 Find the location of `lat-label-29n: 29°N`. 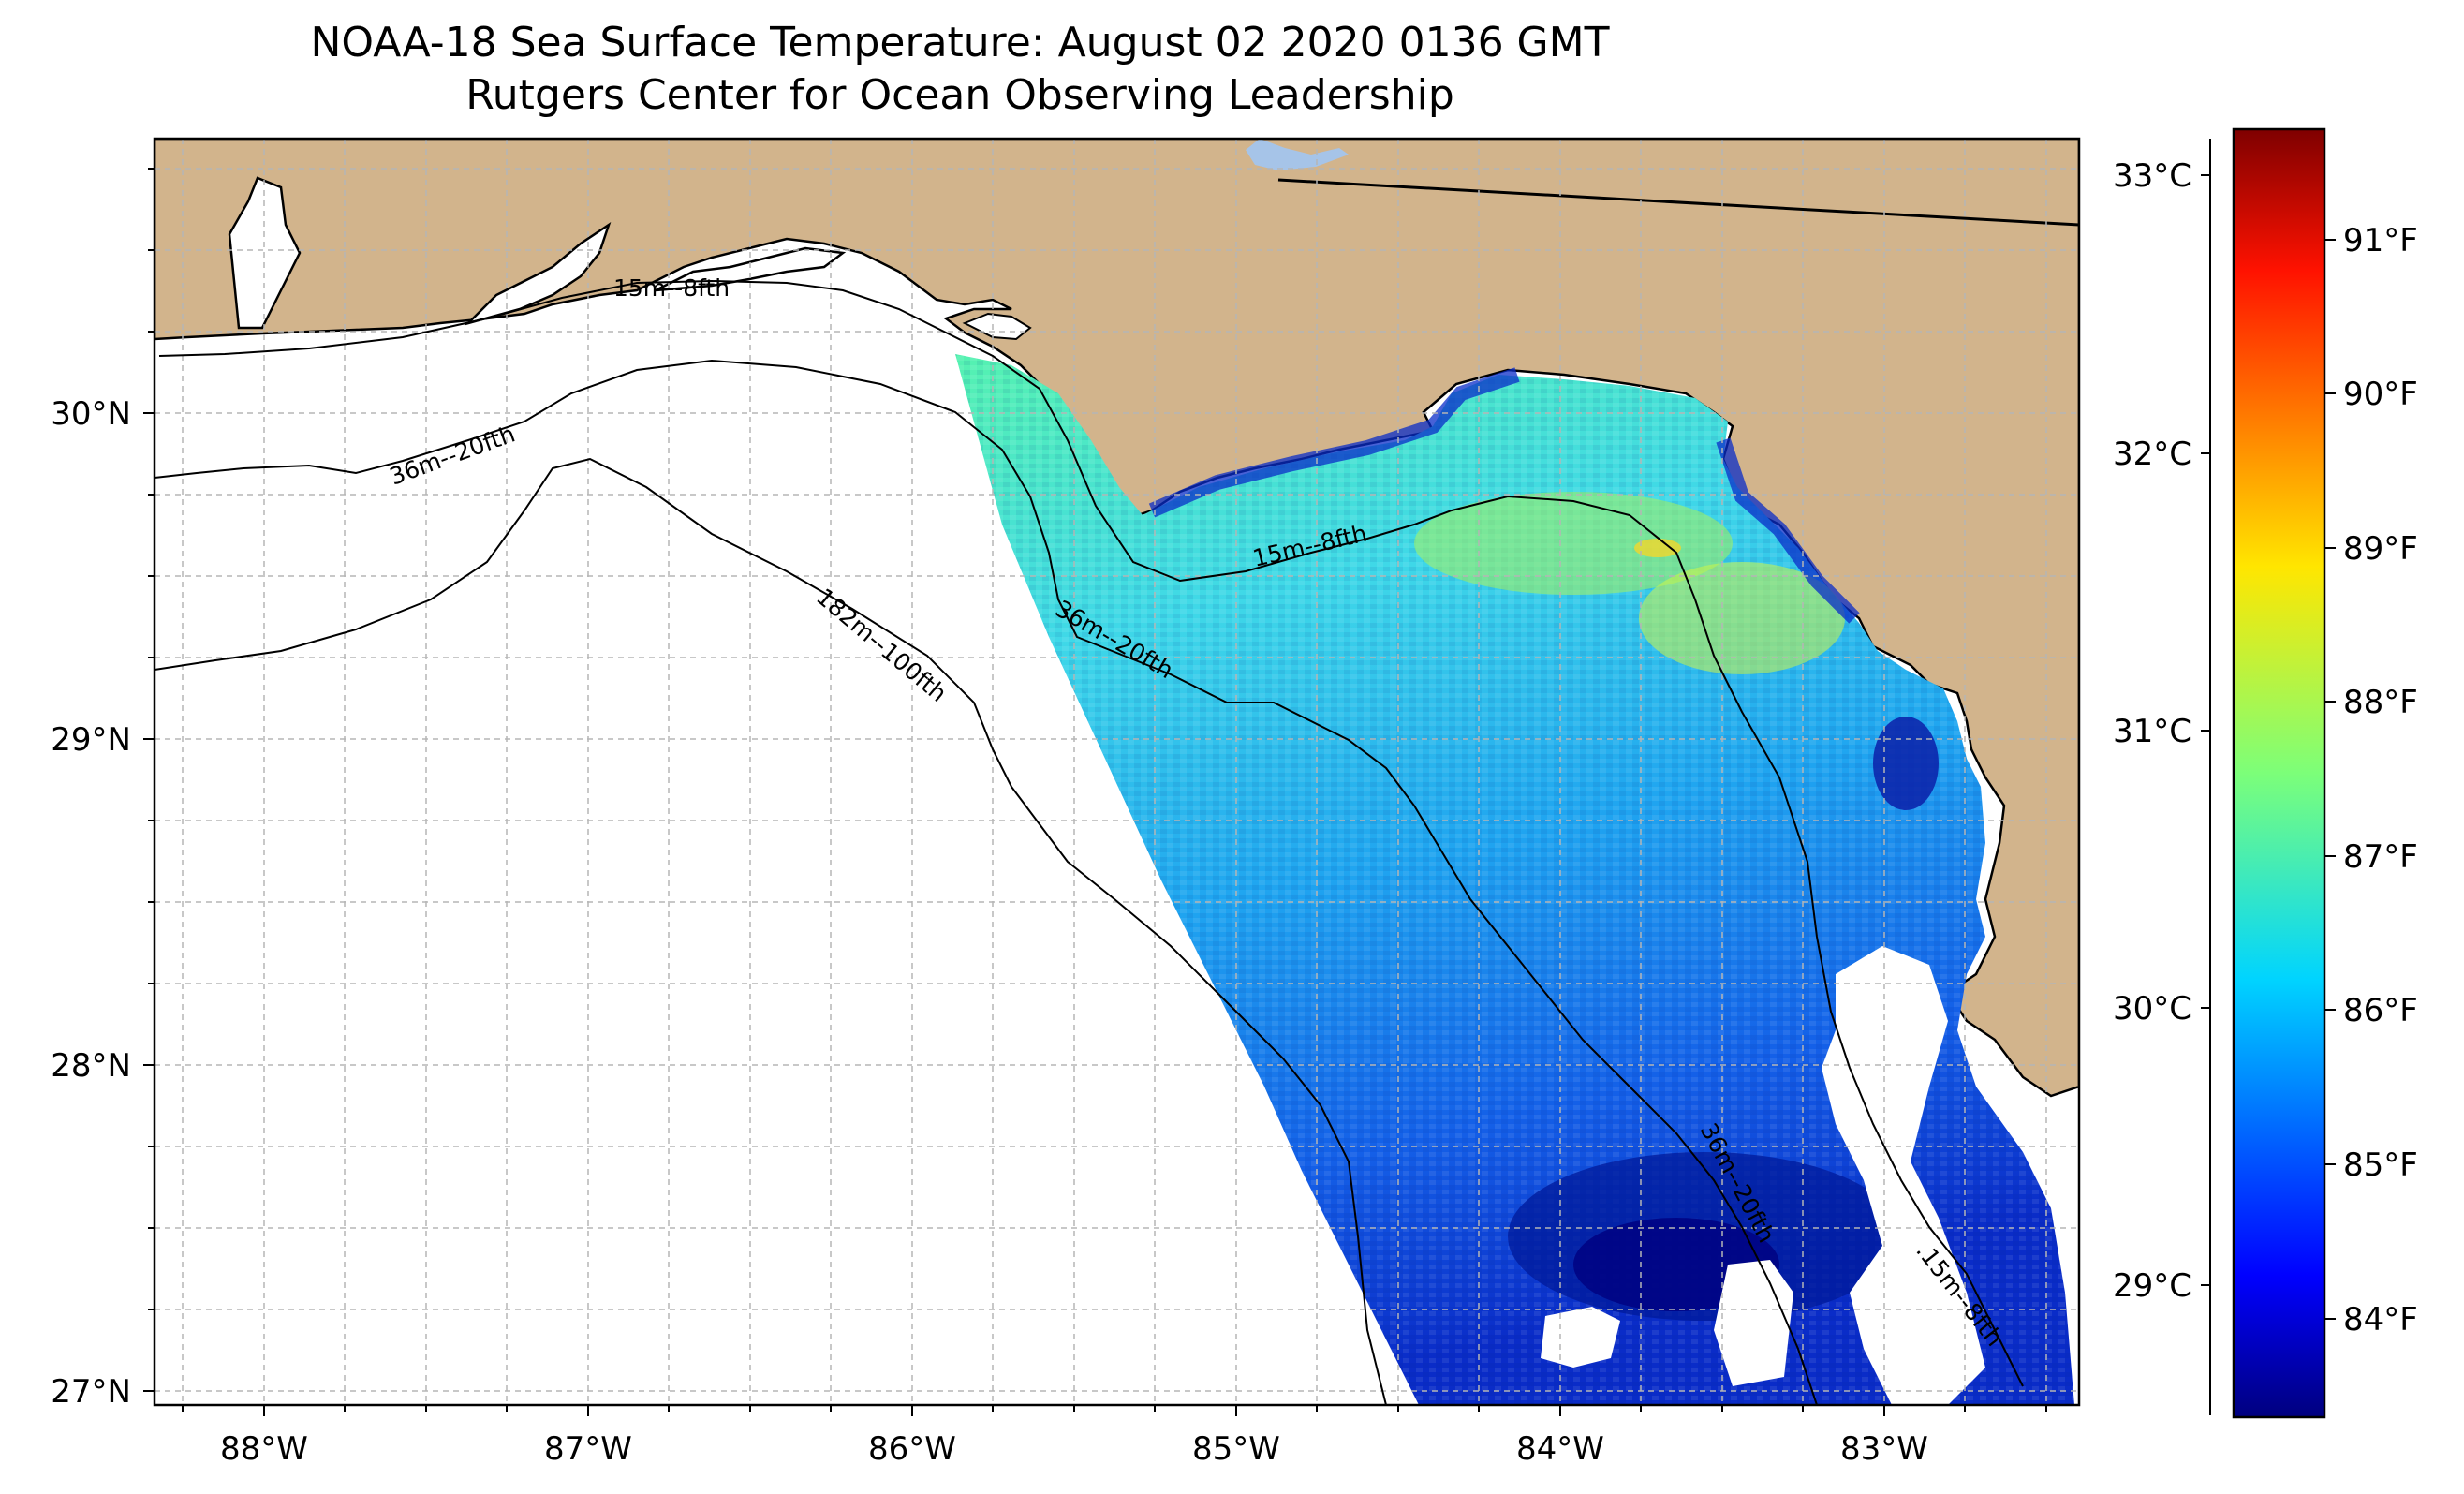

lat-label-29n: 29°N is located at coordinates (91, 740).